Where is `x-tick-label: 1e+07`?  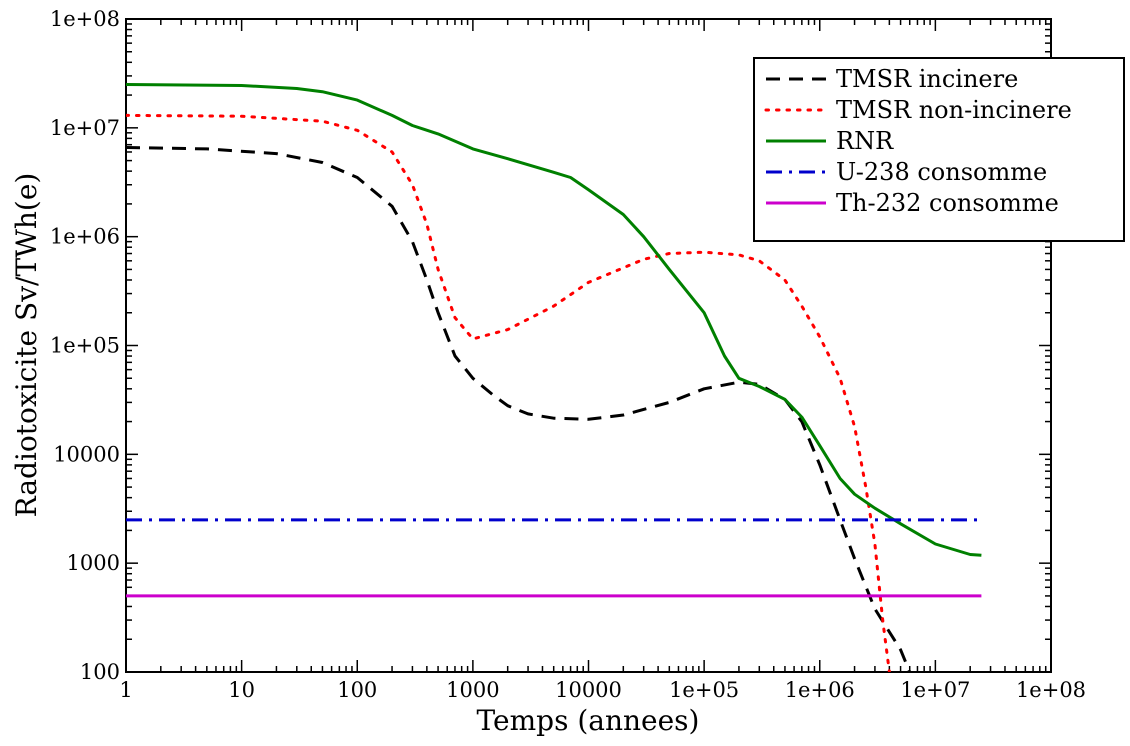
x-tick-label: 1e+07 is located at coordinates (935, 690).